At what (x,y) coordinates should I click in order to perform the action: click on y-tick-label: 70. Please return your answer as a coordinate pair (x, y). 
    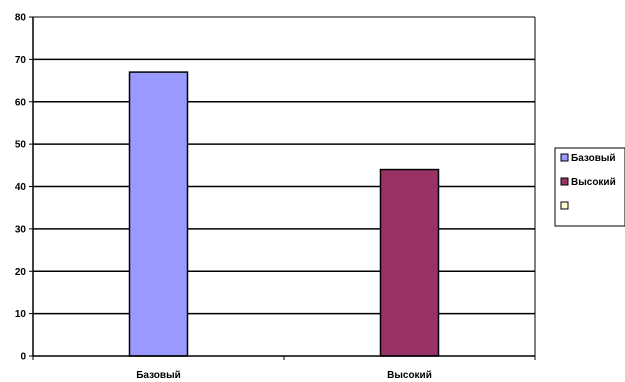
    Looking at the image, I should click on (21, 60).